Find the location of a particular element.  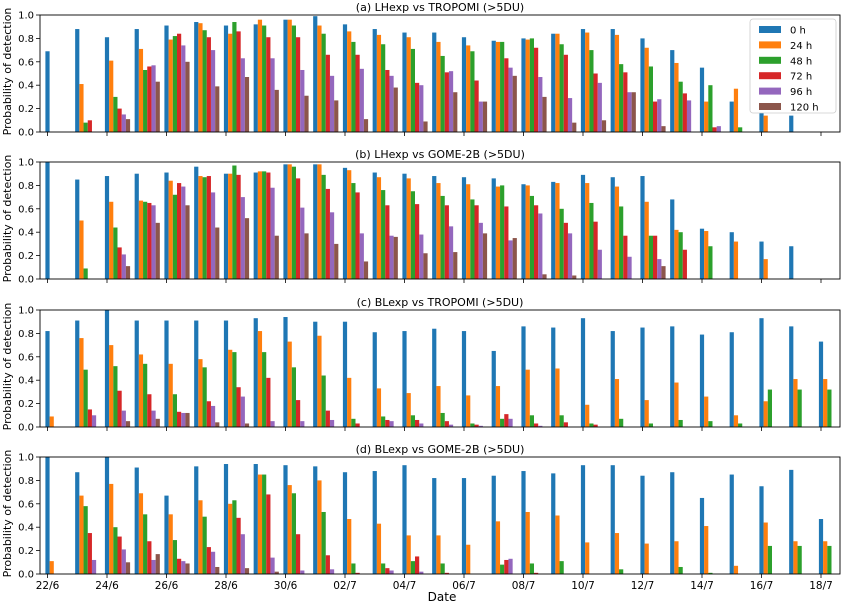

panel-title: (c) BLexp vs TROPOMI (>5DU) is located at coordinates (440, 302).